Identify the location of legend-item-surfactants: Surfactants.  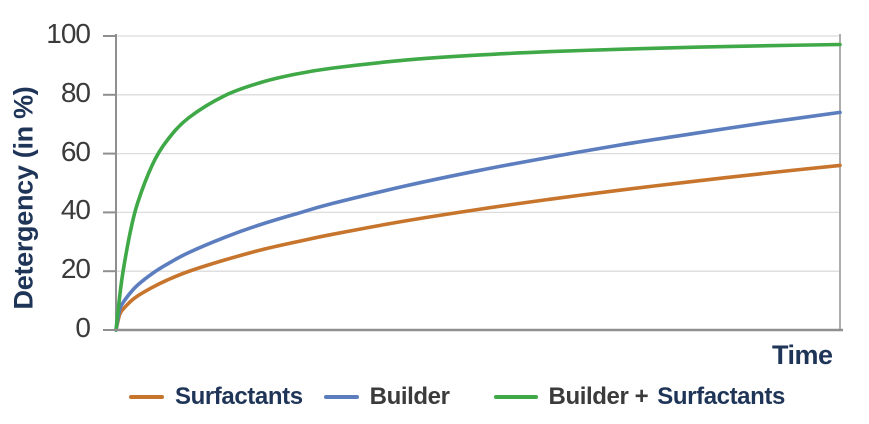
(216, 397).